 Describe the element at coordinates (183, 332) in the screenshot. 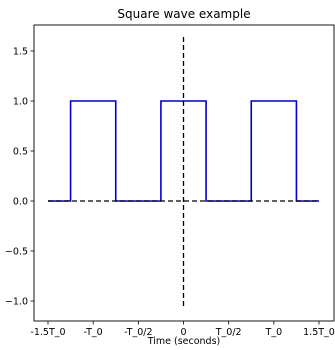

I see `x-tick-label: 0` at that location.